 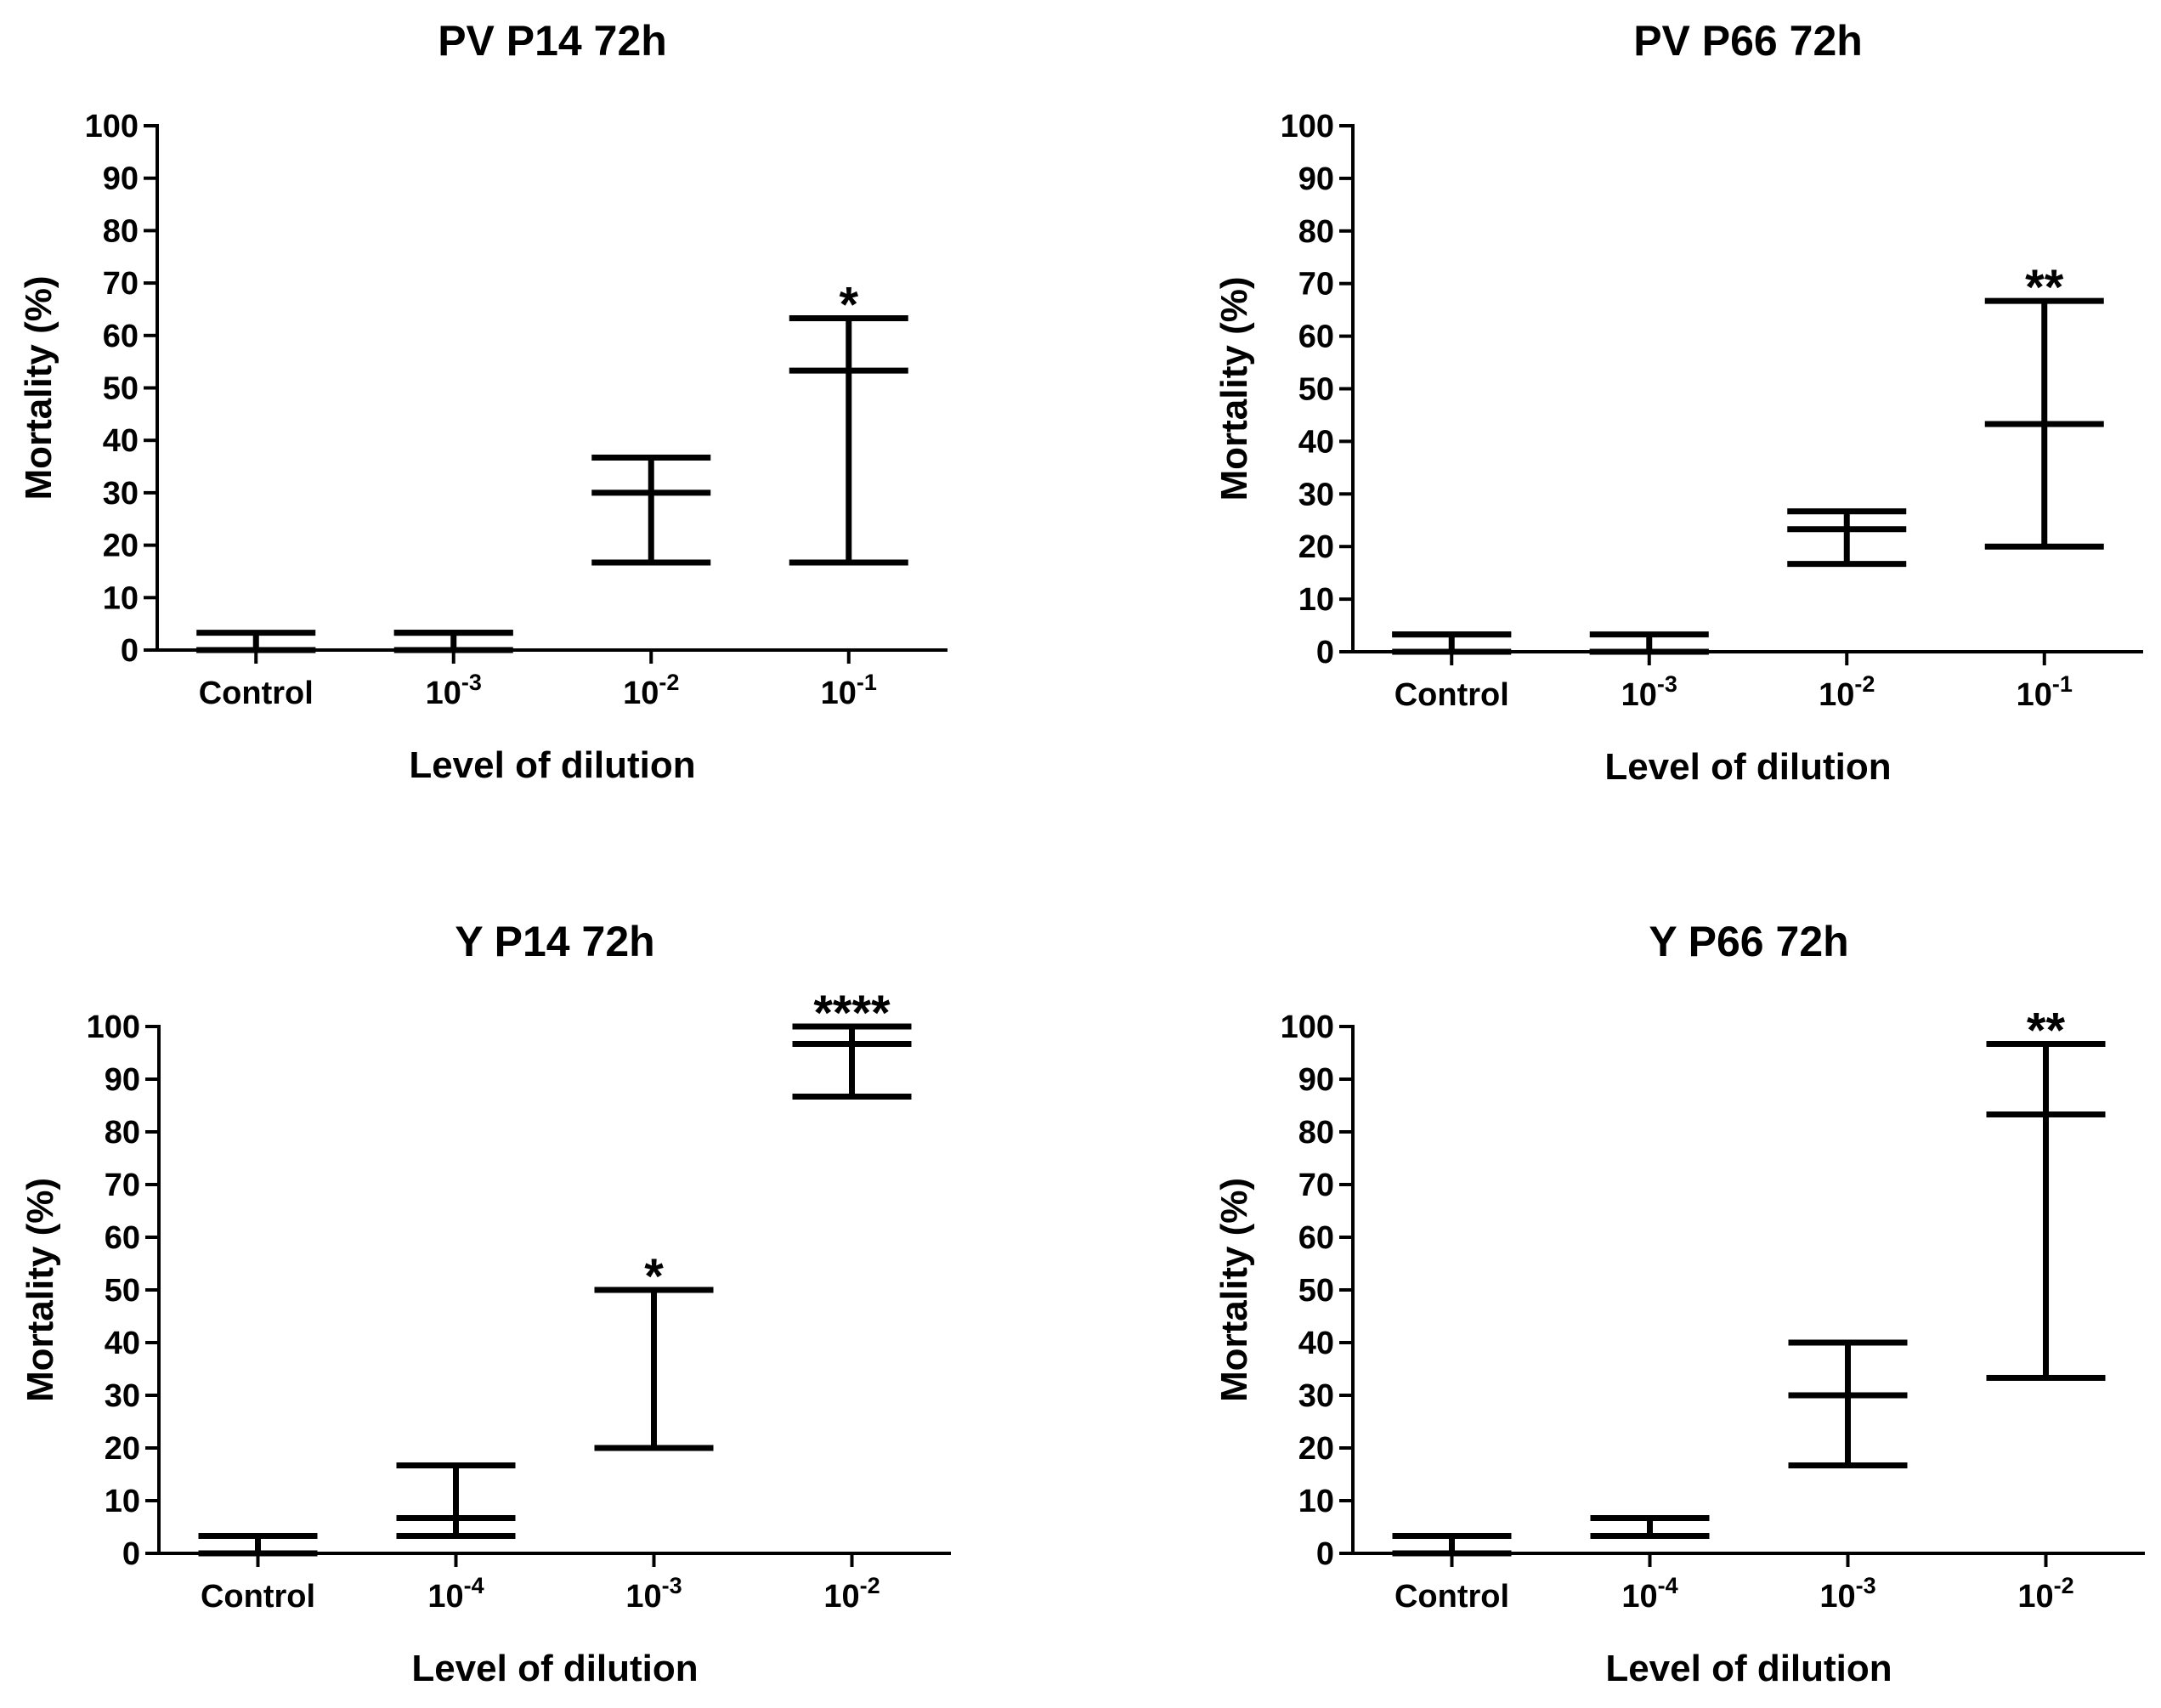 What do you see at coordinates (852, 1013) in the screenshot?
I see `significance-marker: ****` at bounding box center [852, 1013].